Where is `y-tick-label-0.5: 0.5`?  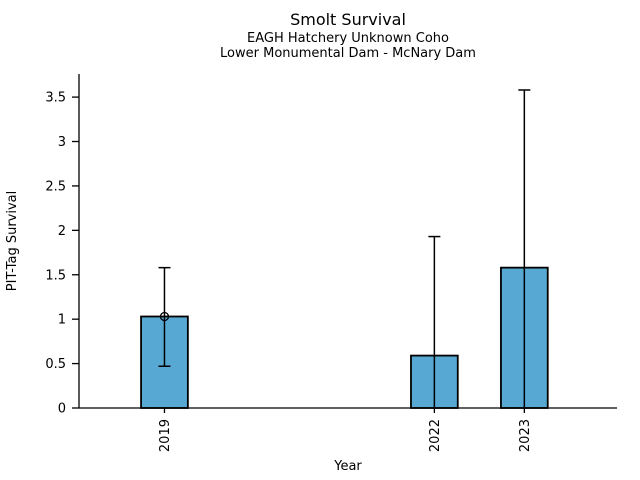
y-tick-label-0.5: 0.5 is located at coordinates (55, 364).